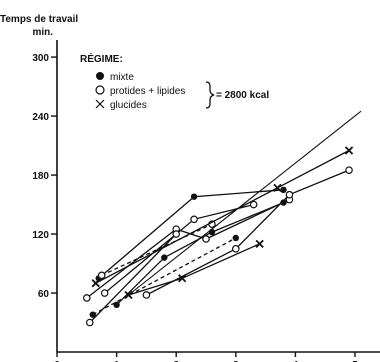 The image size is (380, 362). Describe the element at coordinates (44, 294) in the screenshot. I see `y-tick-label: 60` at that location.